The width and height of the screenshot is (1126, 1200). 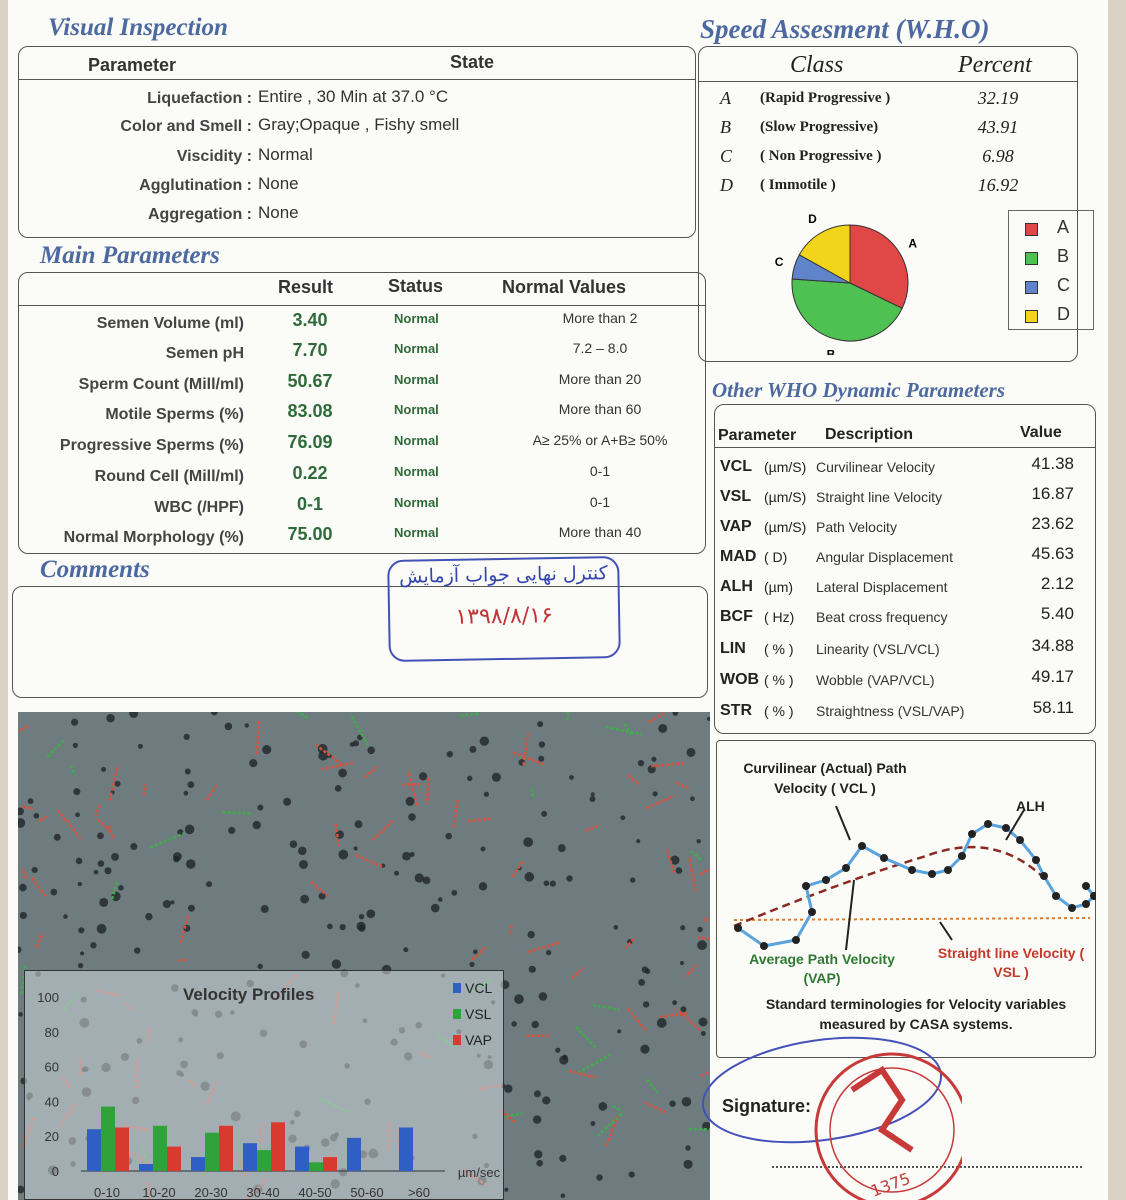 What do you see at coordinates (1052, 553) in the screenshot?
I see `ow-row-value: 45.63` at bounding box center [1052, 553].